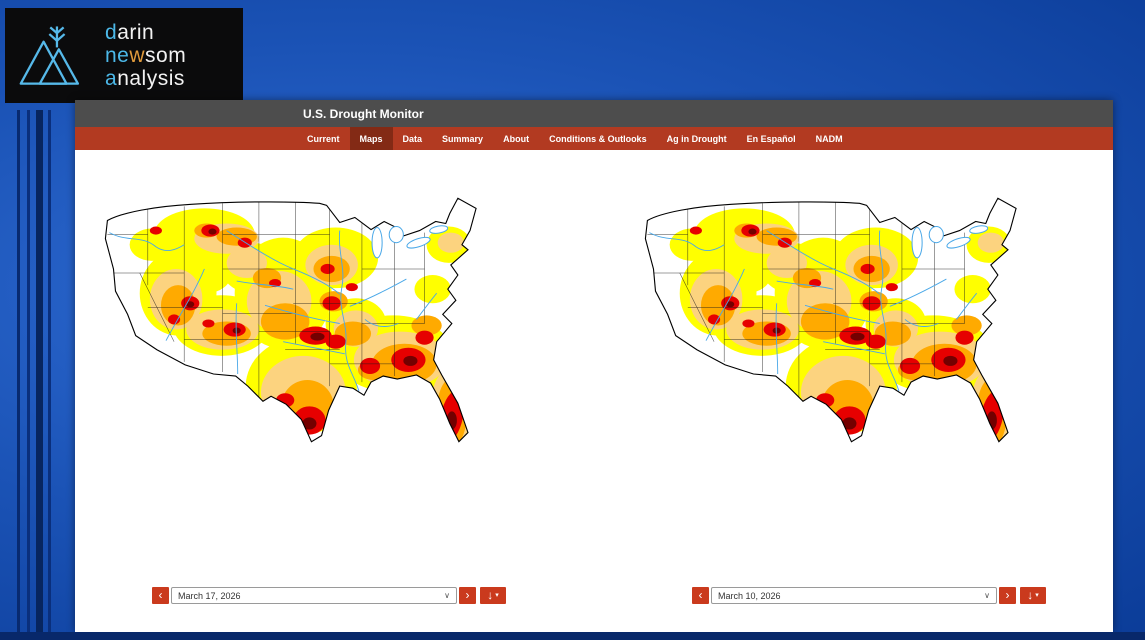 The image size is (1145, 640). Describe the element at coordinates (130, 32) in the screenshot. I see `logo-word-darin: darin` at that location.